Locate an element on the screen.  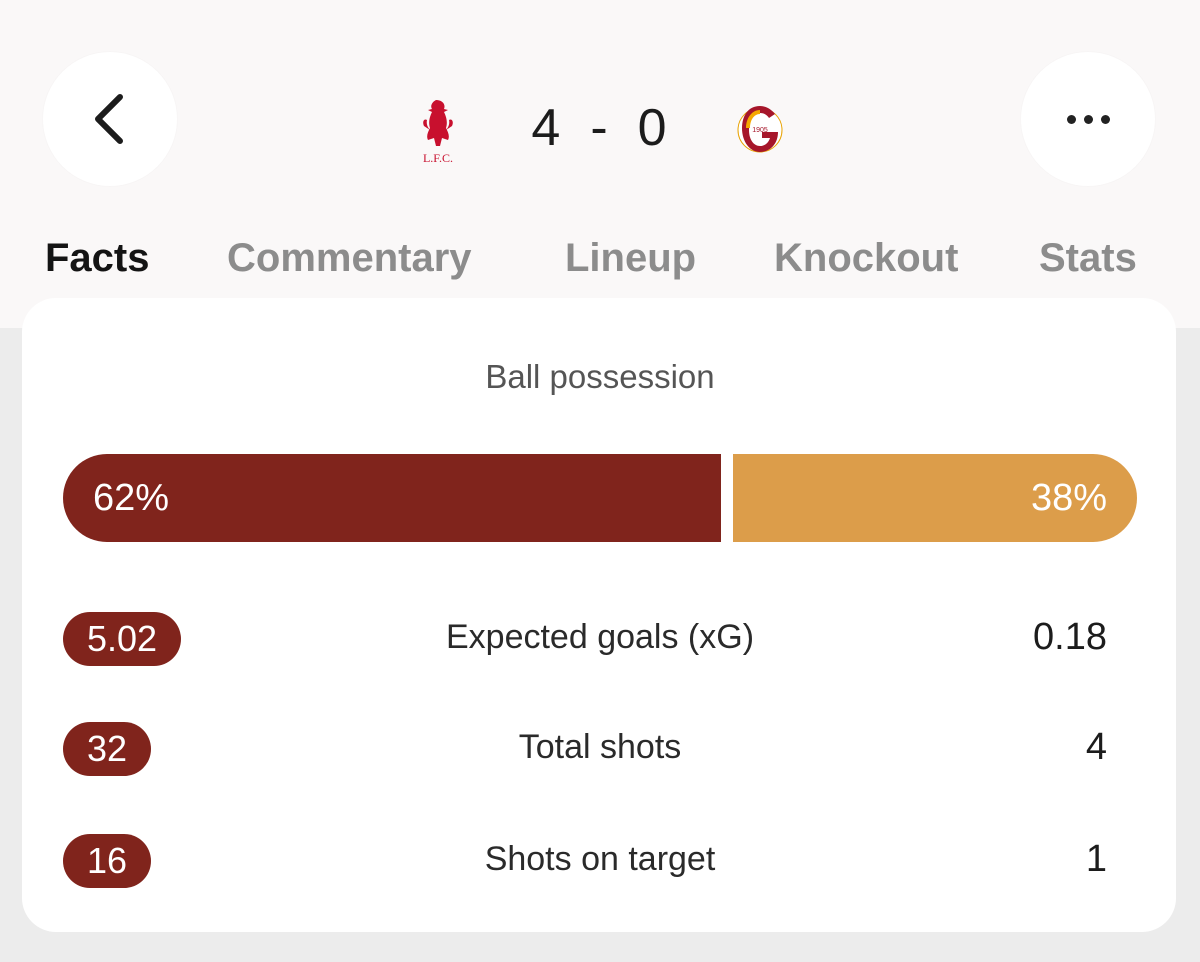
back-button is located at coordinates (110, 119).